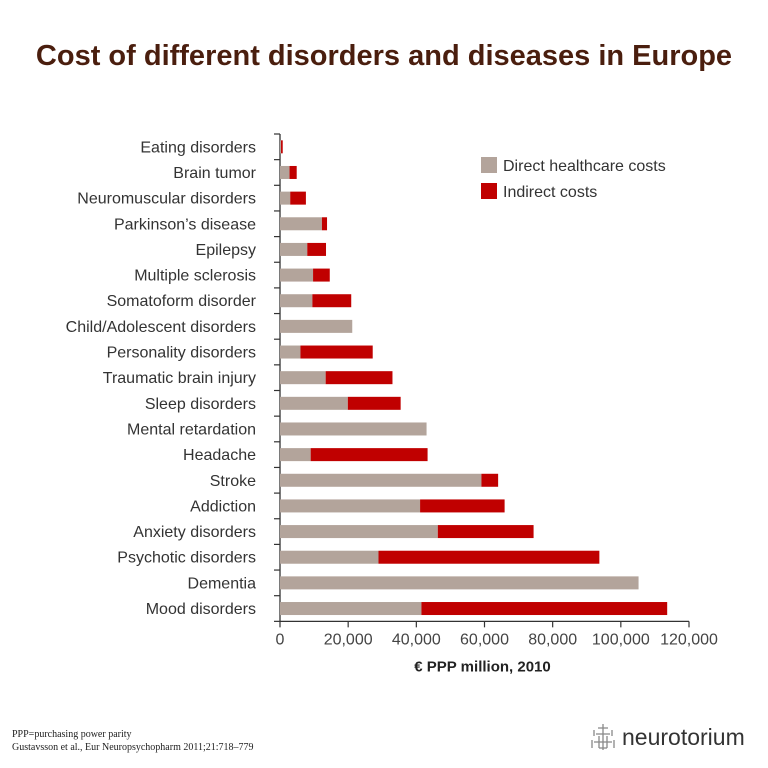  What do you see at coordinates (621, 639) in the screenshot?
I see `x-tick-label: 100,000` at bounding box center [621, 639].